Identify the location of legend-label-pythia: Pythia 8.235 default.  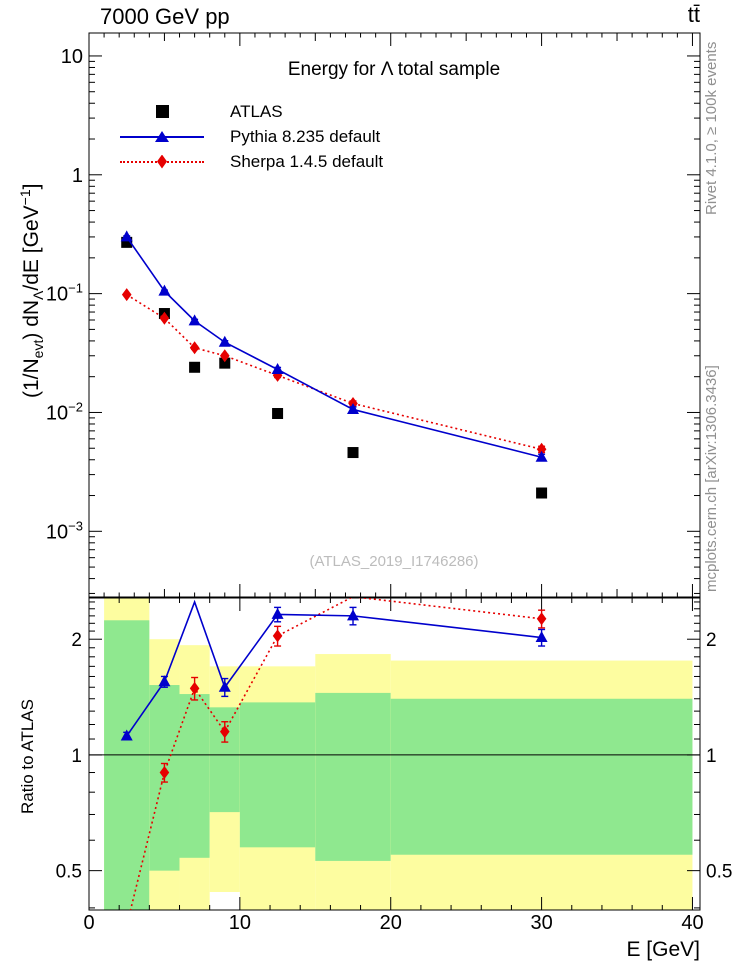
(305, 136).